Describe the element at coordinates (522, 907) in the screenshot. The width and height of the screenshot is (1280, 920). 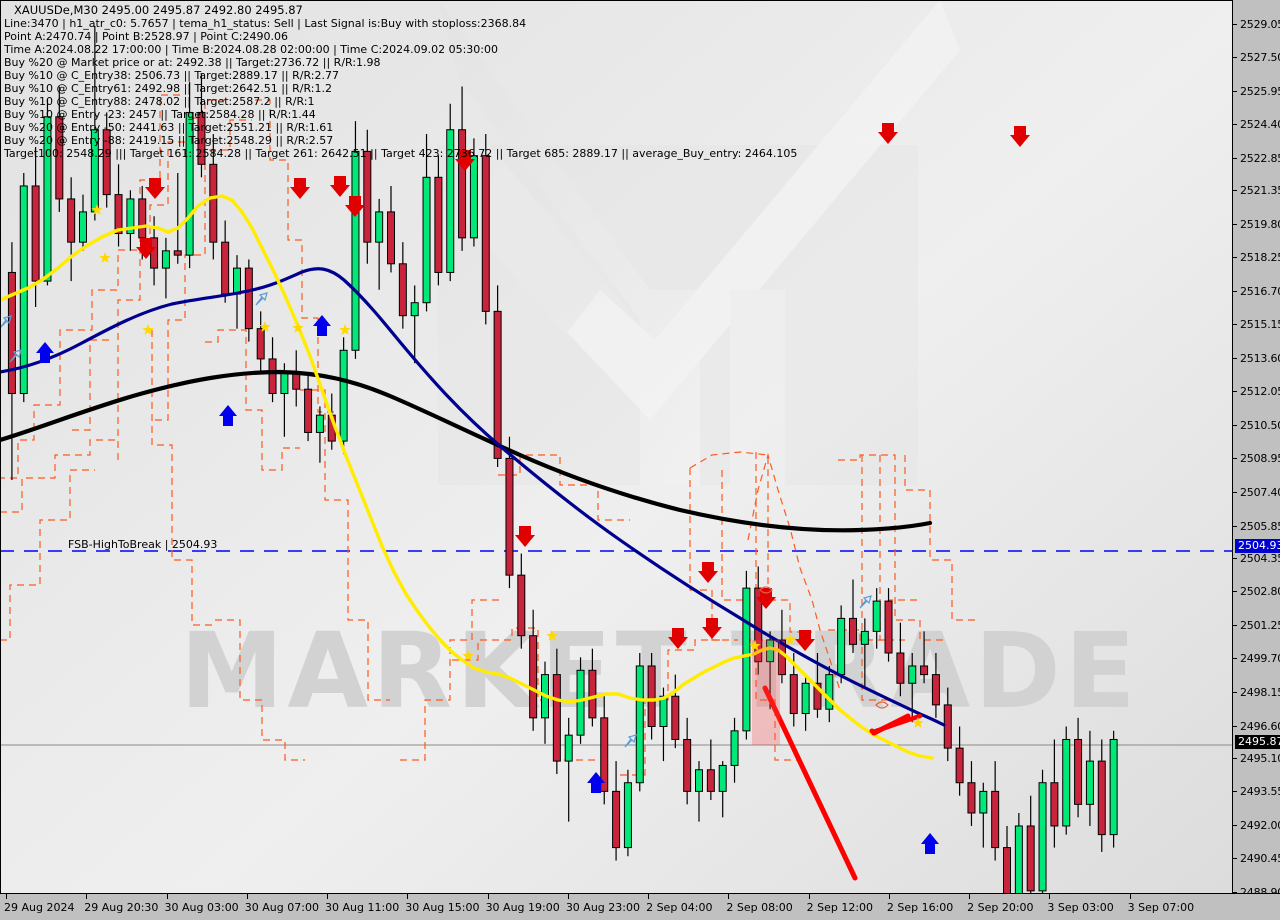
I see `time-tick-label: 30 Aug 19:00` at that location.